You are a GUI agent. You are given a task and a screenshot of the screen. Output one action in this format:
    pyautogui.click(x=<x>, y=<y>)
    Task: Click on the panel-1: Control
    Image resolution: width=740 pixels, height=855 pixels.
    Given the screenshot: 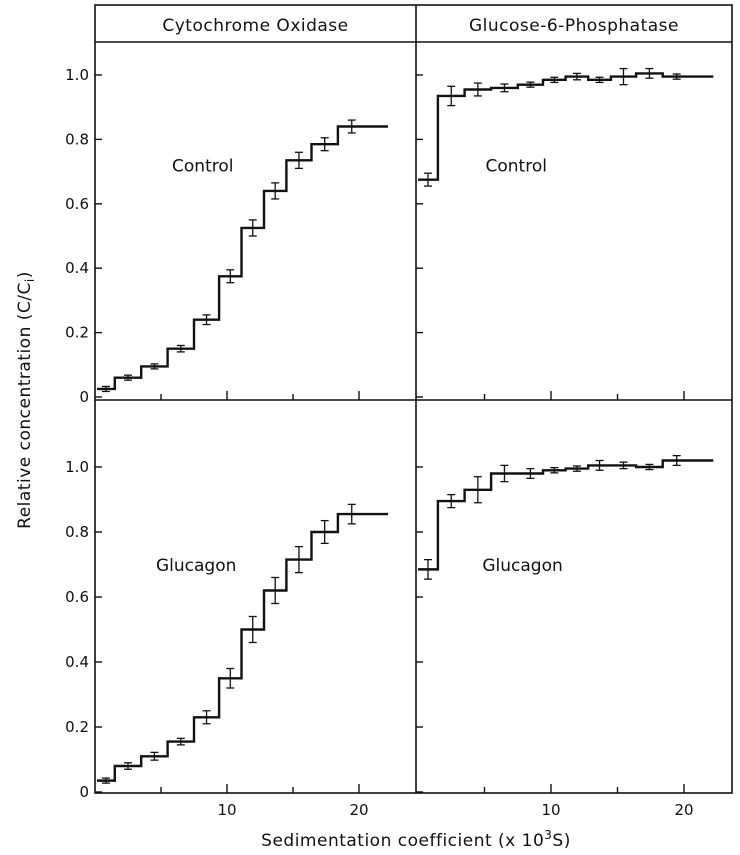 What is the action you would take?
    pyautogui.click(x=566, y=127)
    